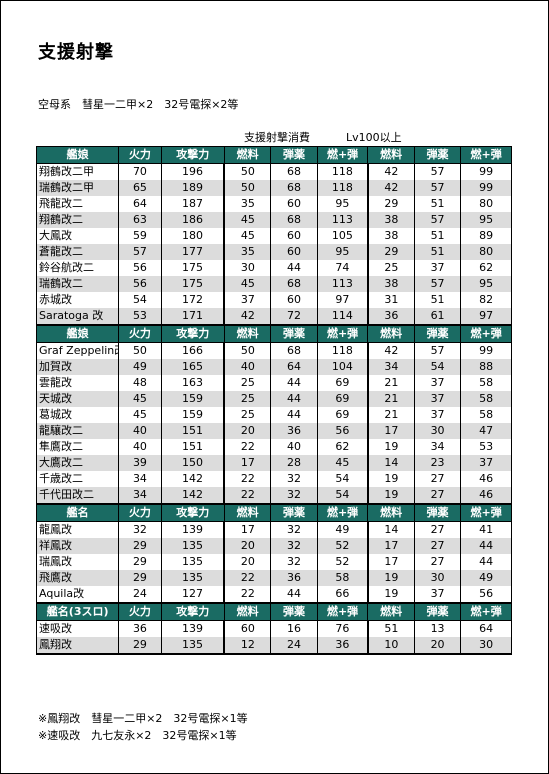 Image resolution: width=549 pixels, height=774 pixels. I want to click on value-cell: 16, so click(294, 628).